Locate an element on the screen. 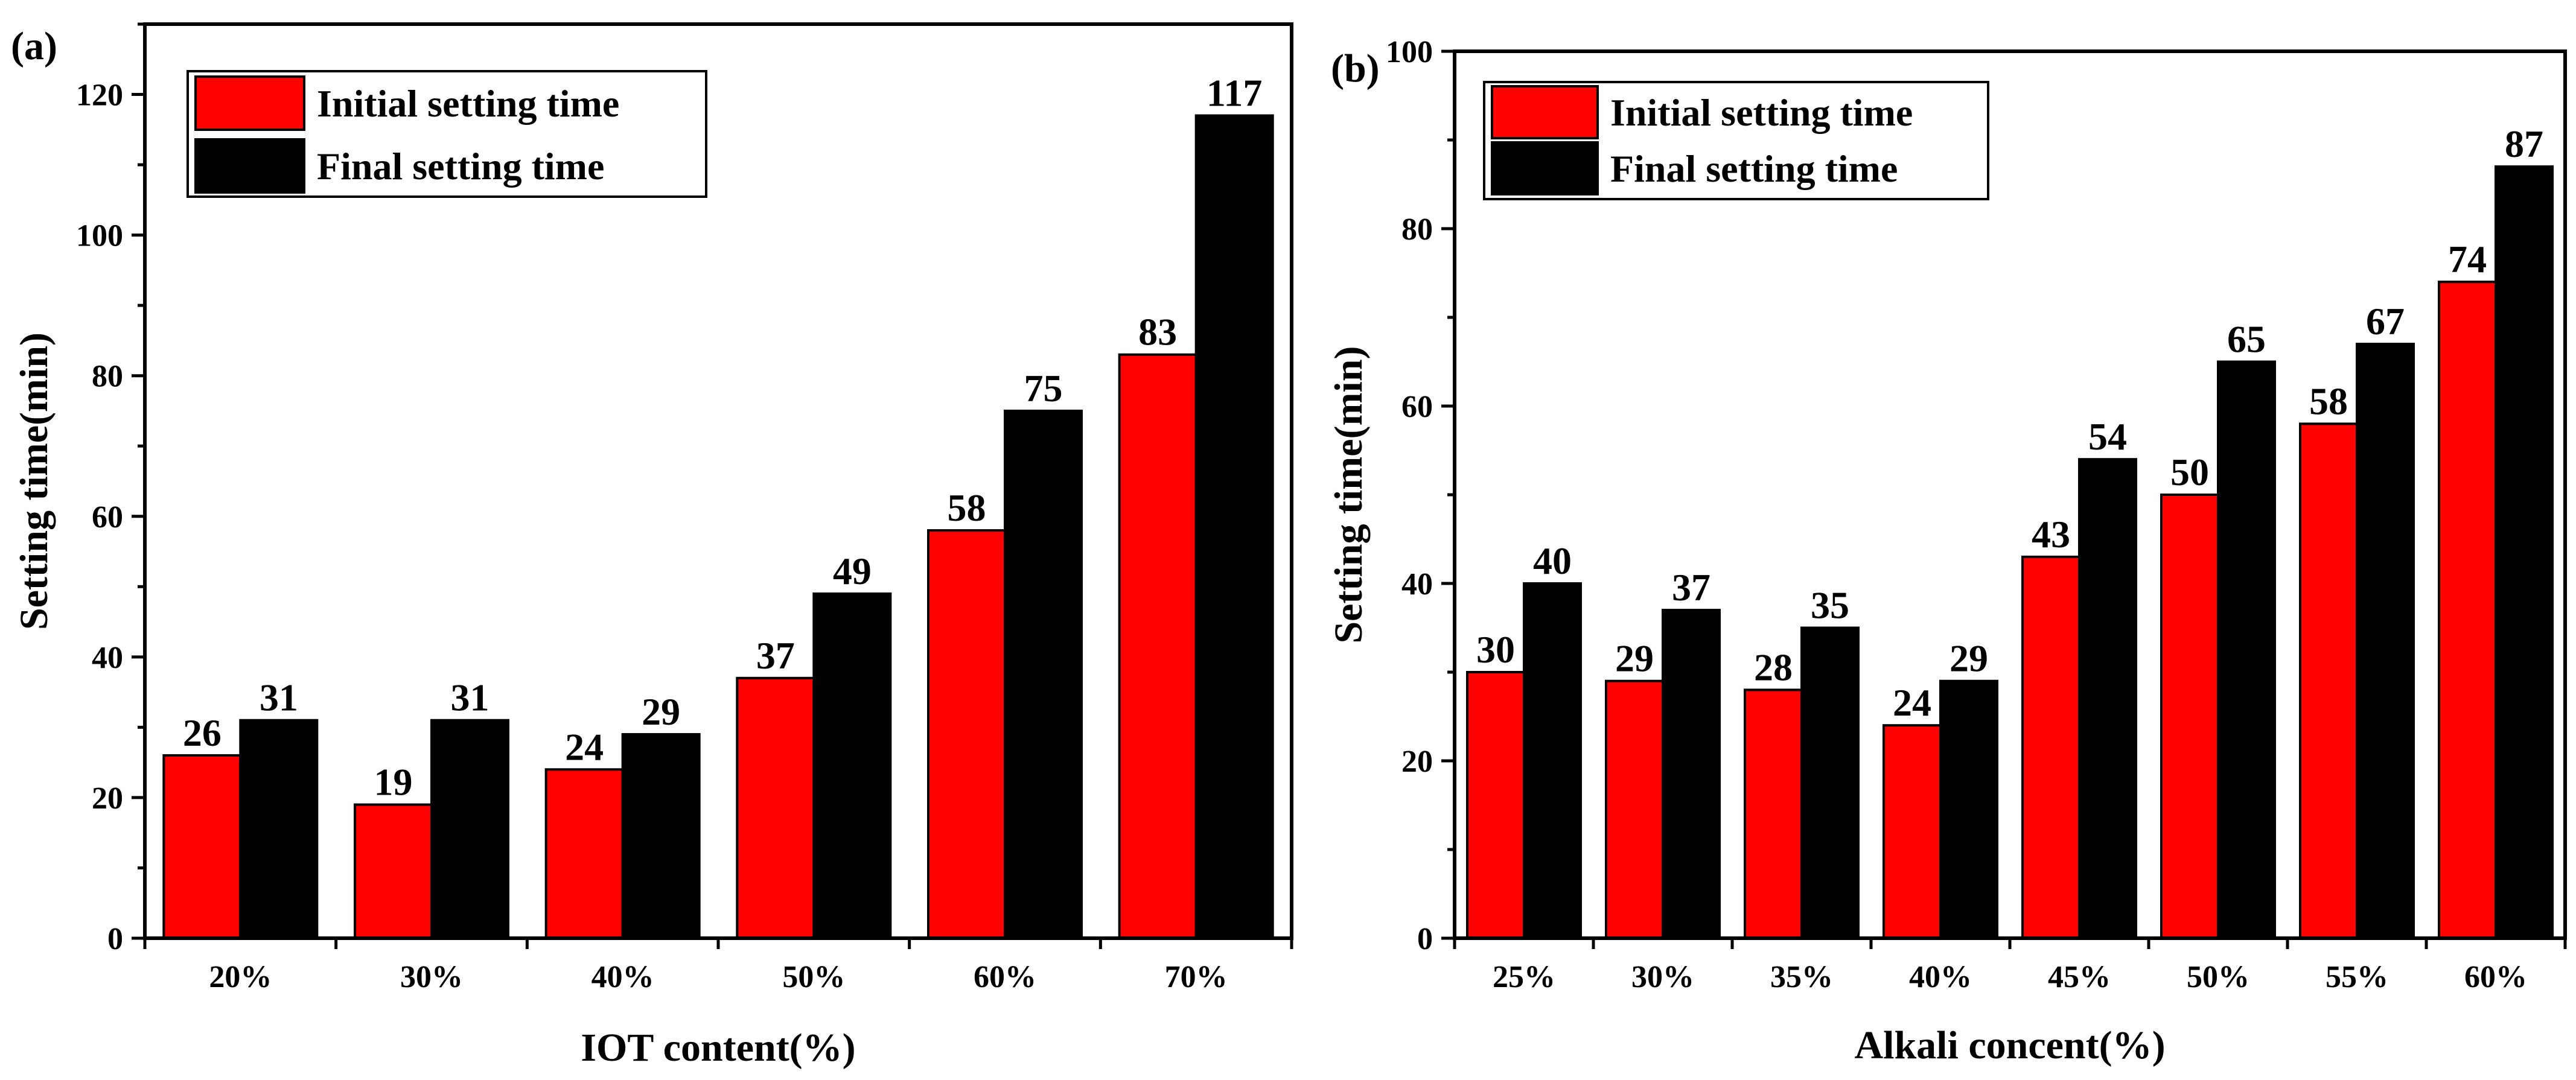  data-label: 75 is located at coordinates (1043, 389).